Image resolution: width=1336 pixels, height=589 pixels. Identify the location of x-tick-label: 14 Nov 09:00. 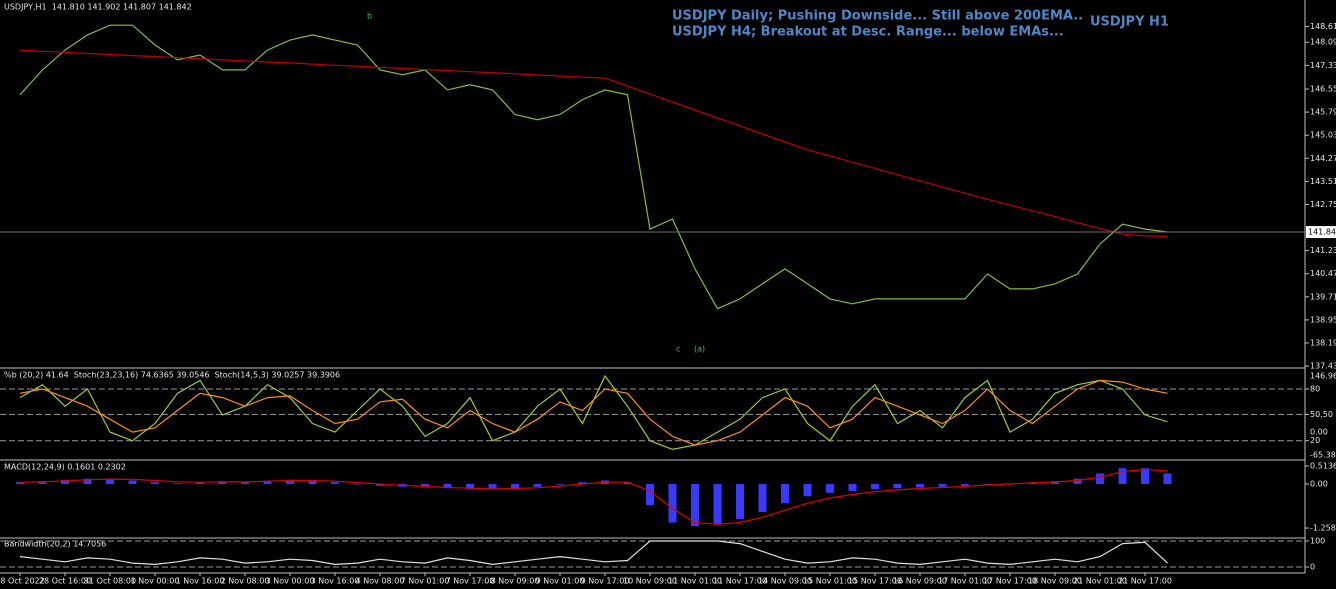
(785, 581).